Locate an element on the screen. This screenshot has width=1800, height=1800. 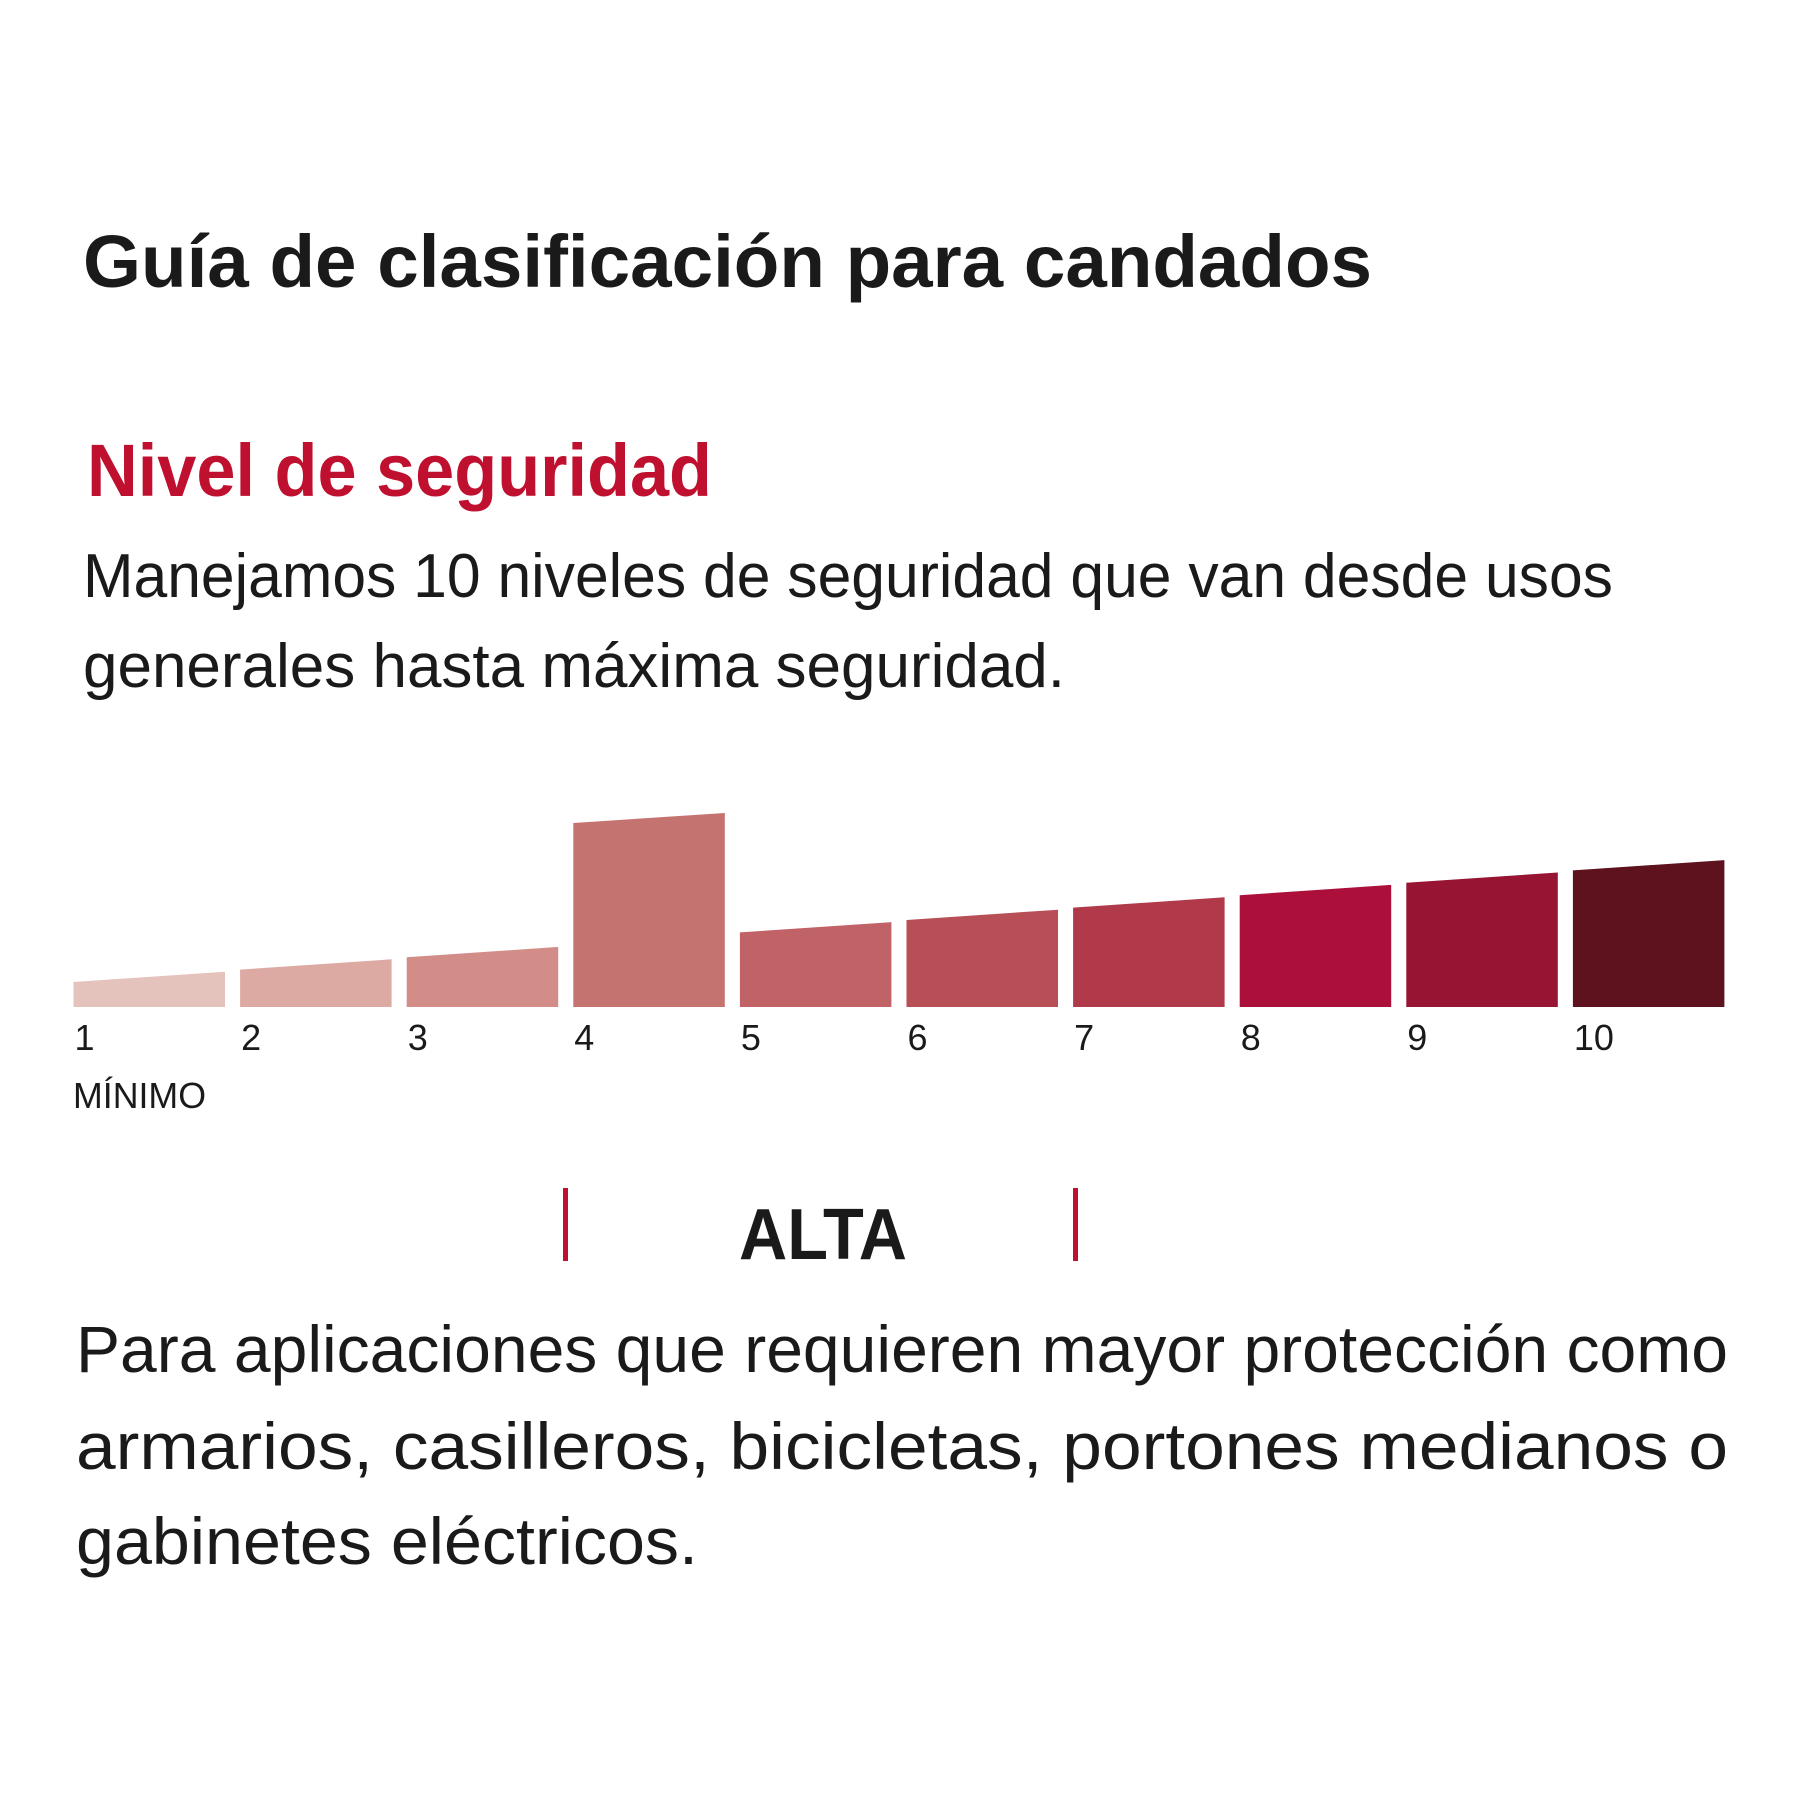
level-label: 1 is located at coordinates (85, 1037).